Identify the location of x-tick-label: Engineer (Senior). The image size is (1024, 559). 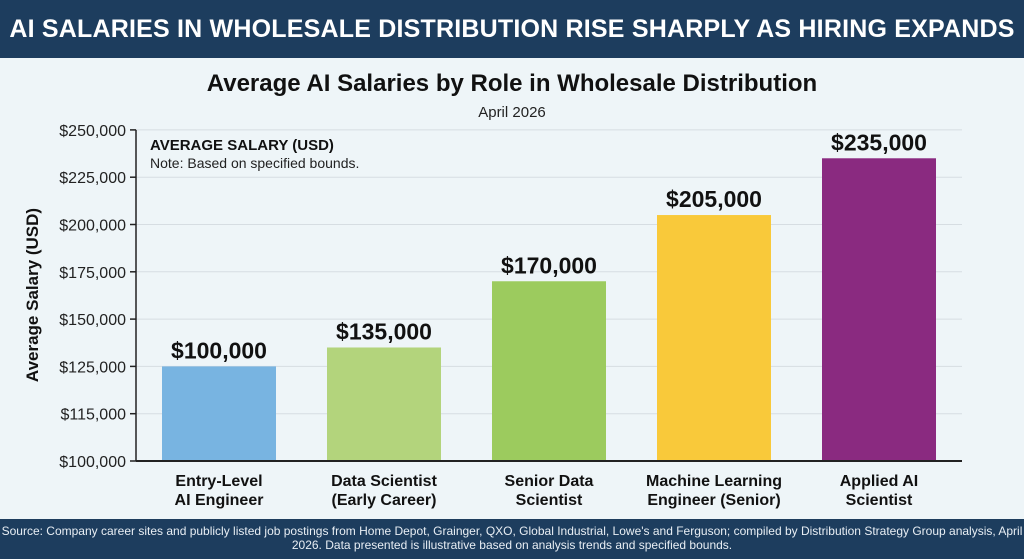
(713, 500).